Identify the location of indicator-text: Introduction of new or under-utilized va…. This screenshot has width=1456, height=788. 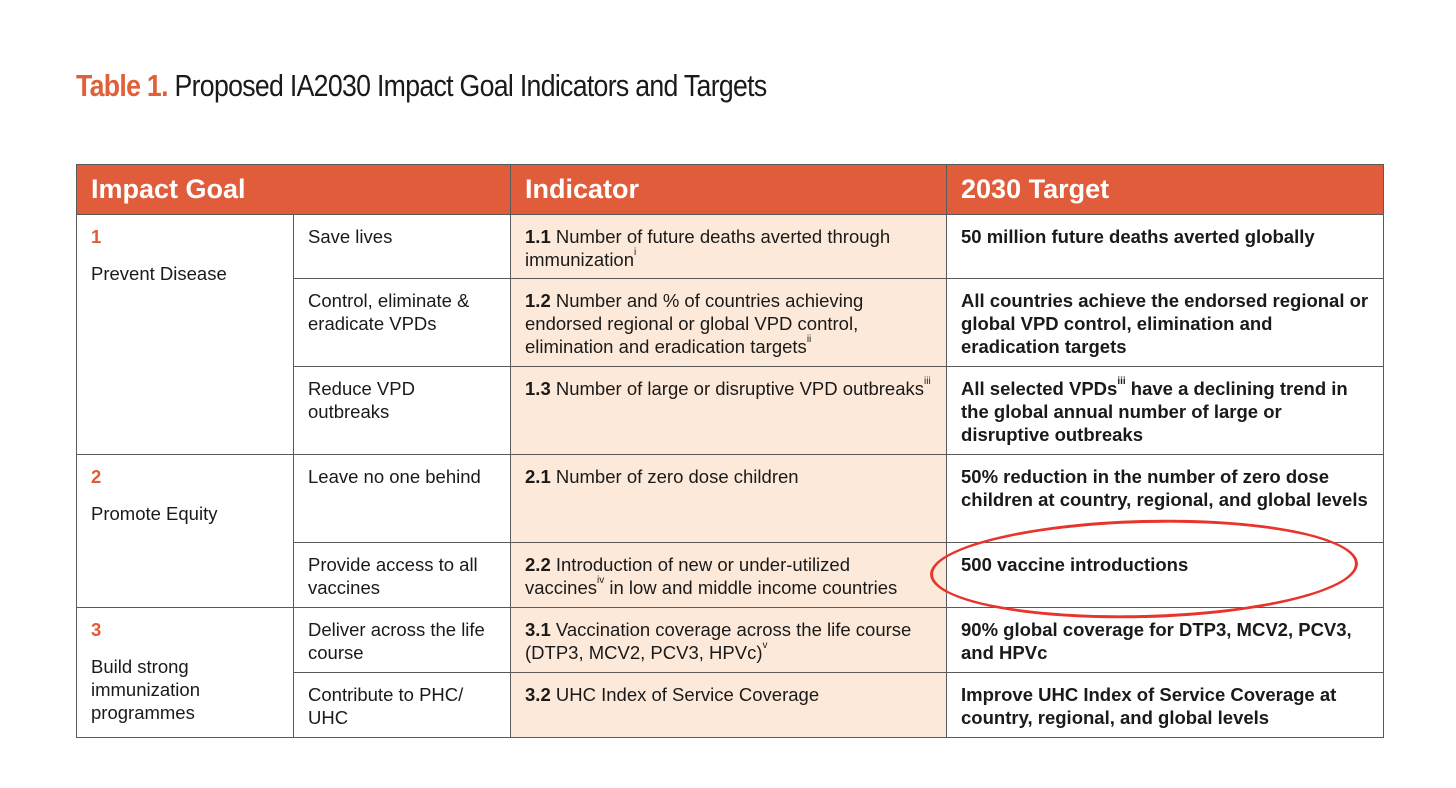
(687, 576).